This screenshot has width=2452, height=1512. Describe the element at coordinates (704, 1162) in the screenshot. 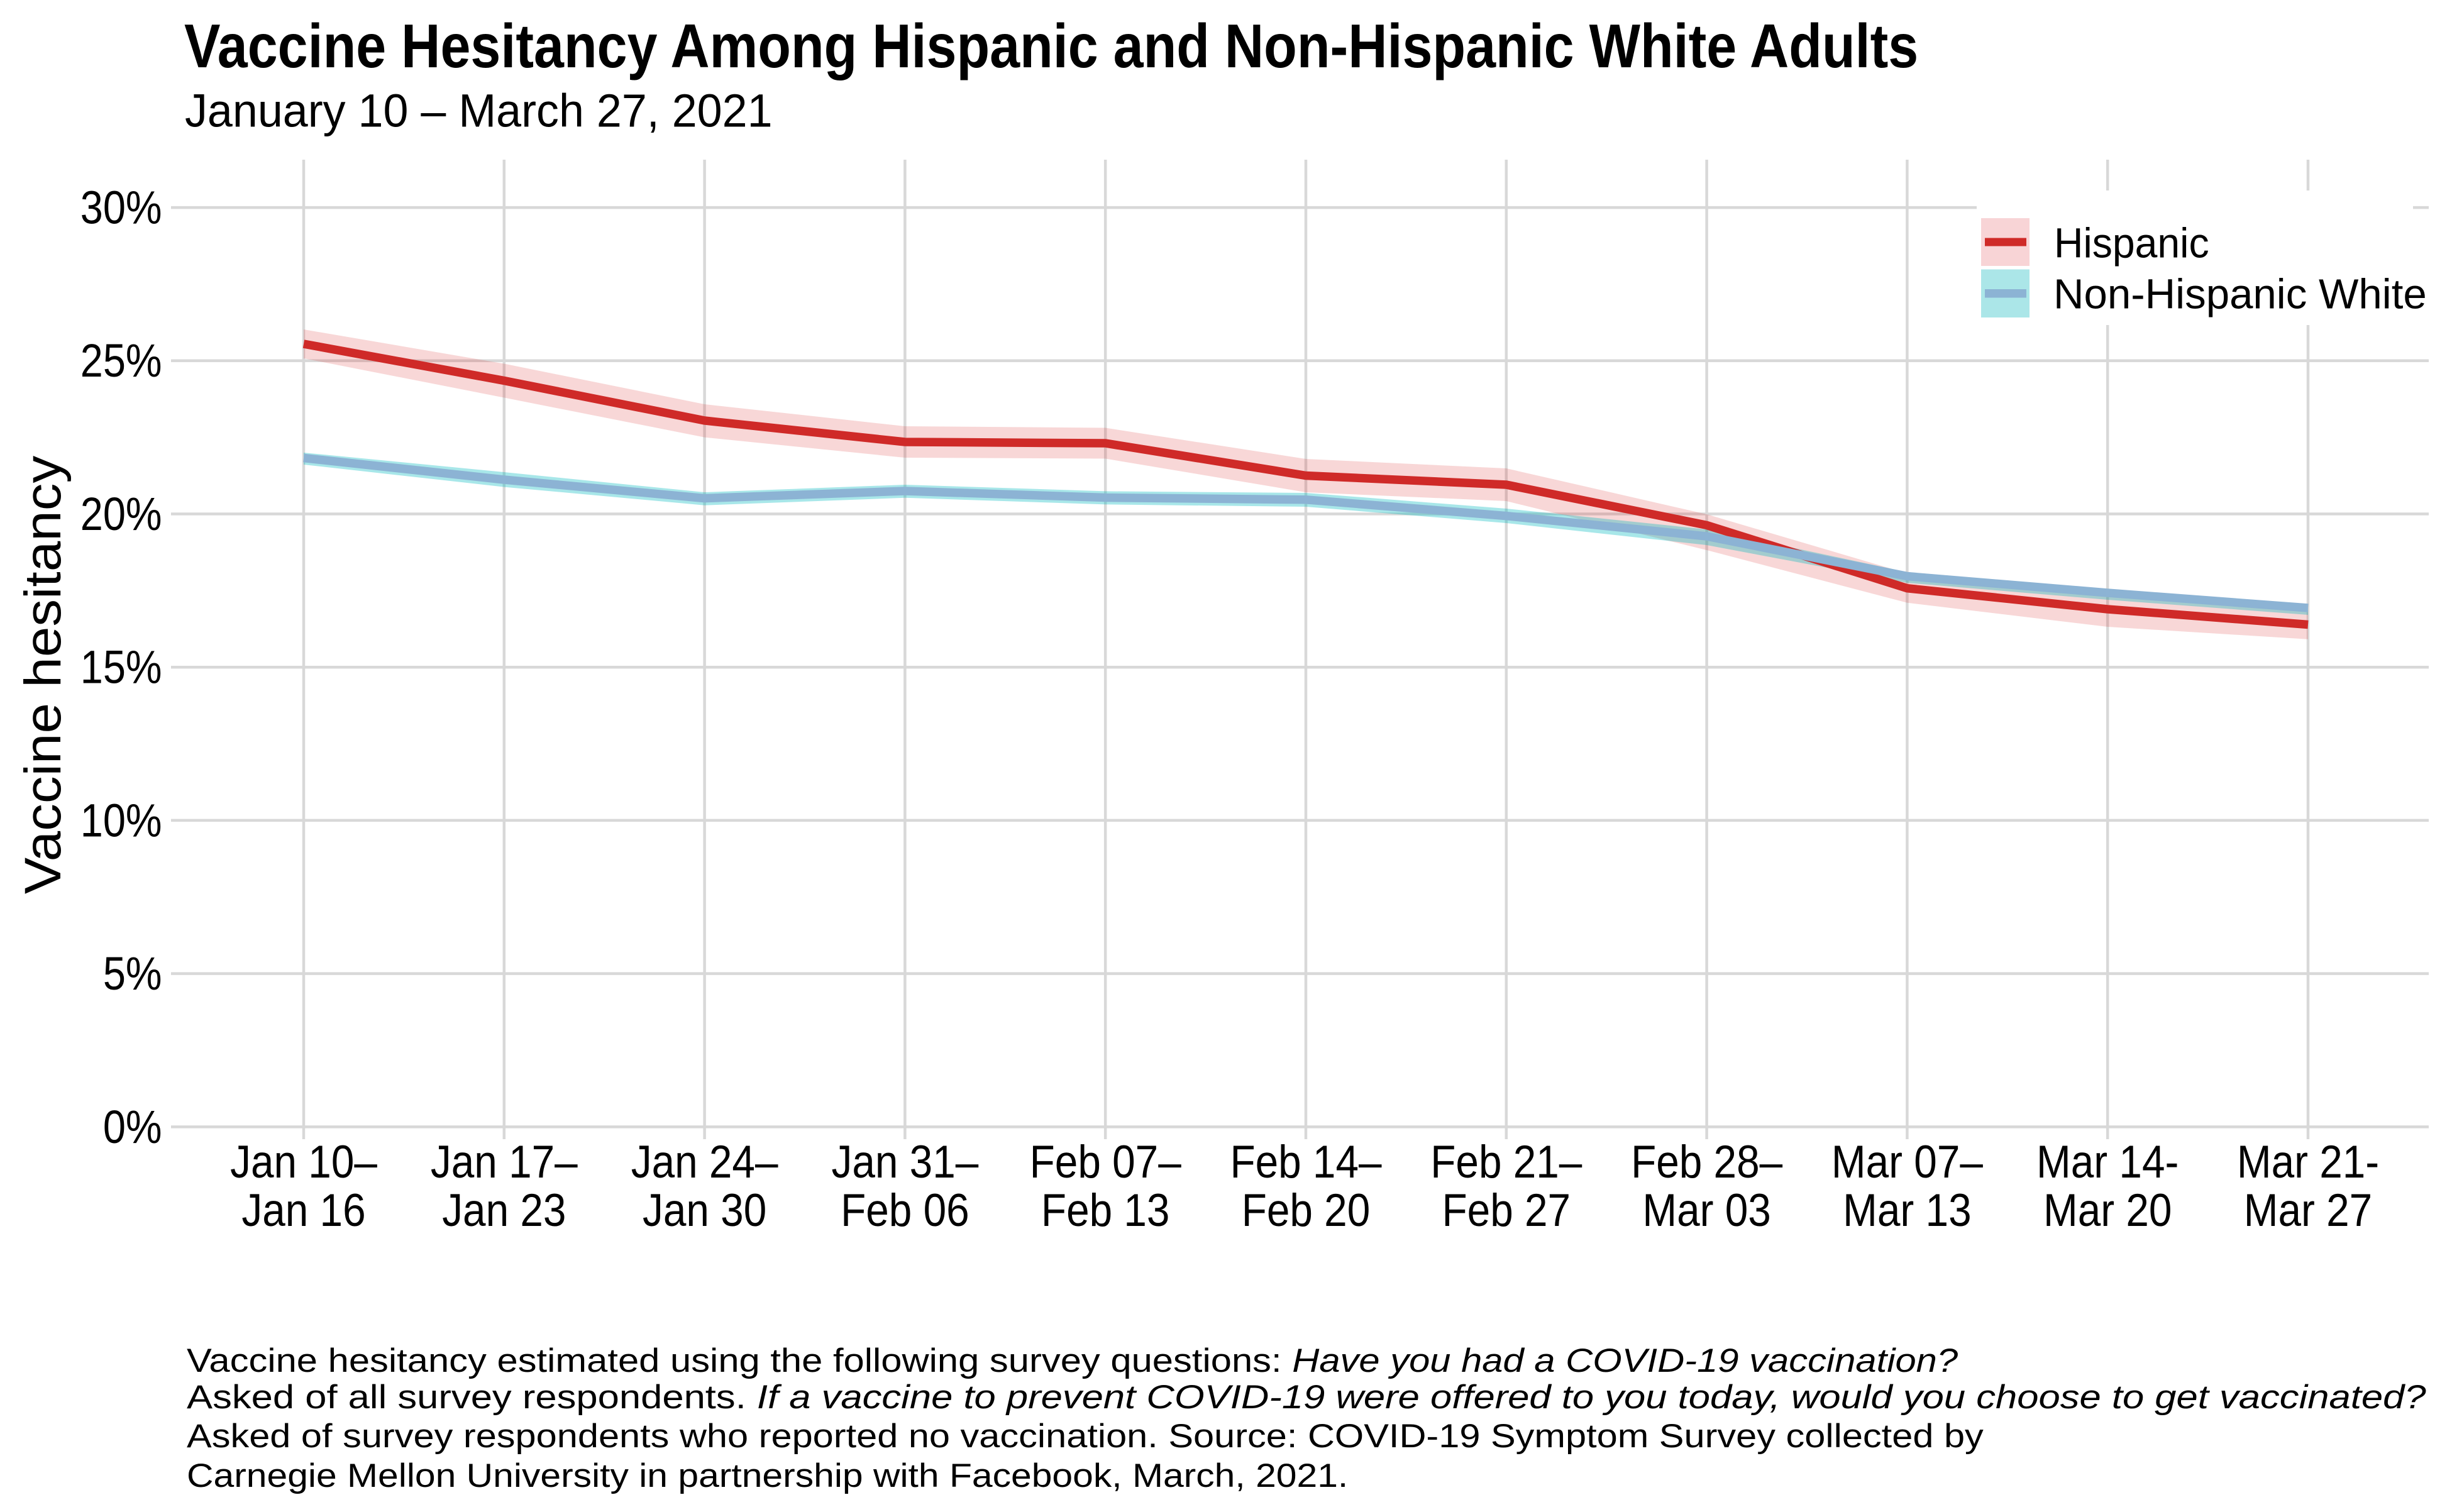

I see `svg-text: Jan 24–` at that location.